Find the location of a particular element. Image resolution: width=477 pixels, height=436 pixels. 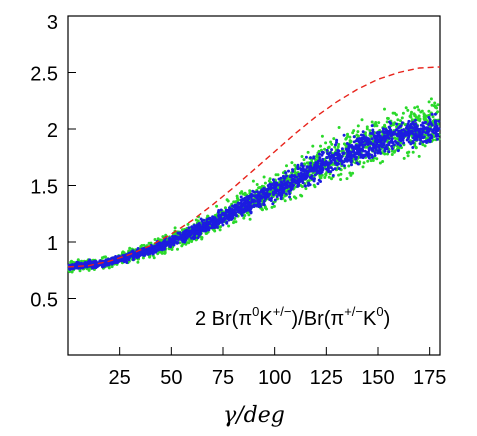

x-tick-label: 100 is located at coordinates (274, 378).